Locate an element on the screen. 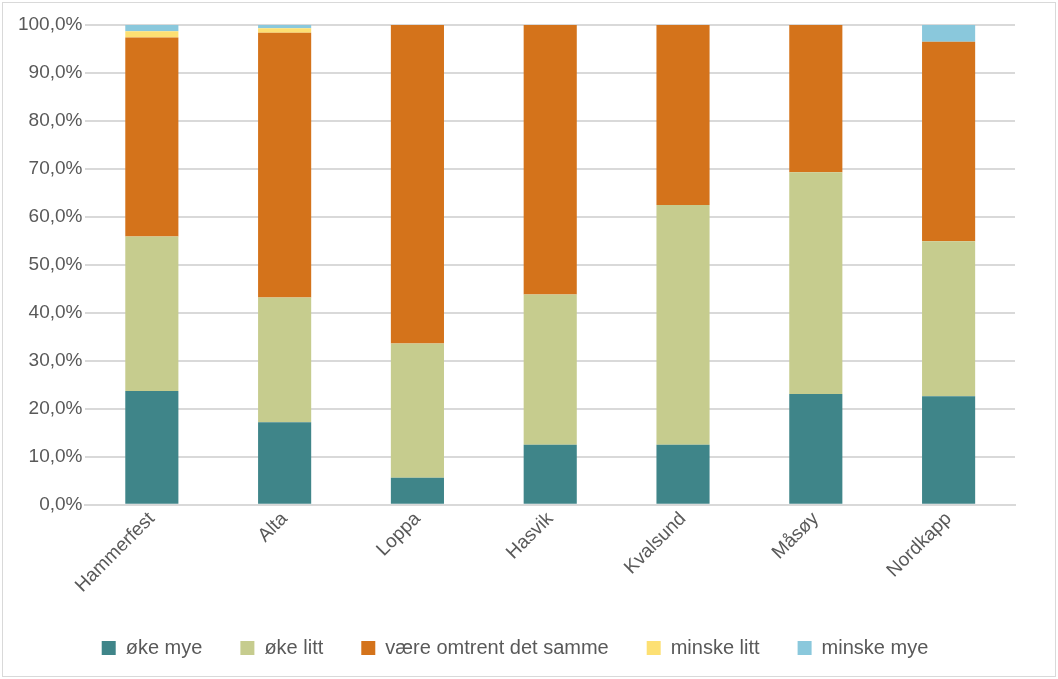  legend-label: minske mye is located at coordinates (875, 646).